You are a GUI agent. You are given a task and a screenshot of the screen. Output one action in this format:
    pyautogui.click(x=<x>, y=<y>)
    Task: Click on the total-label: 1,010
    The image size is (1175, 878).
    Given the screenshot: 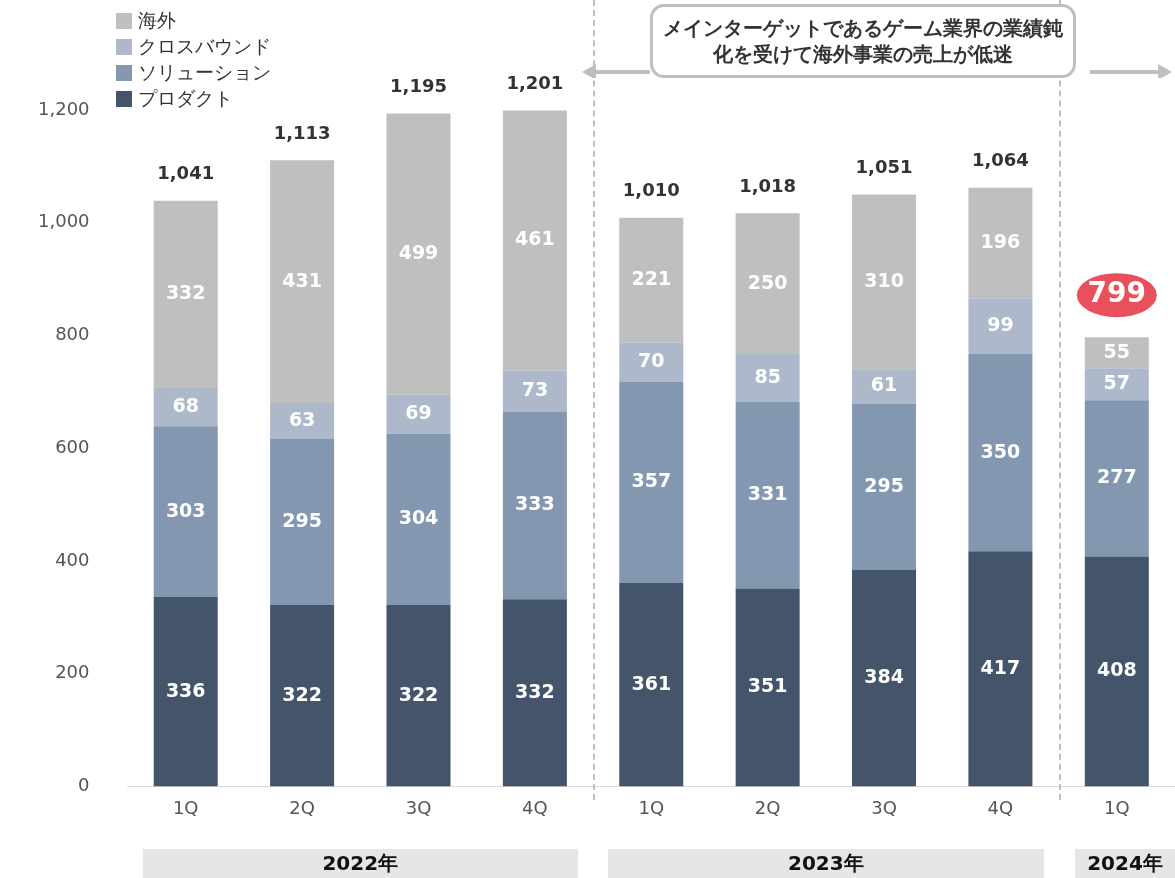 What is the action you would take?
    pyautogui.click(x=651, y=190)
    